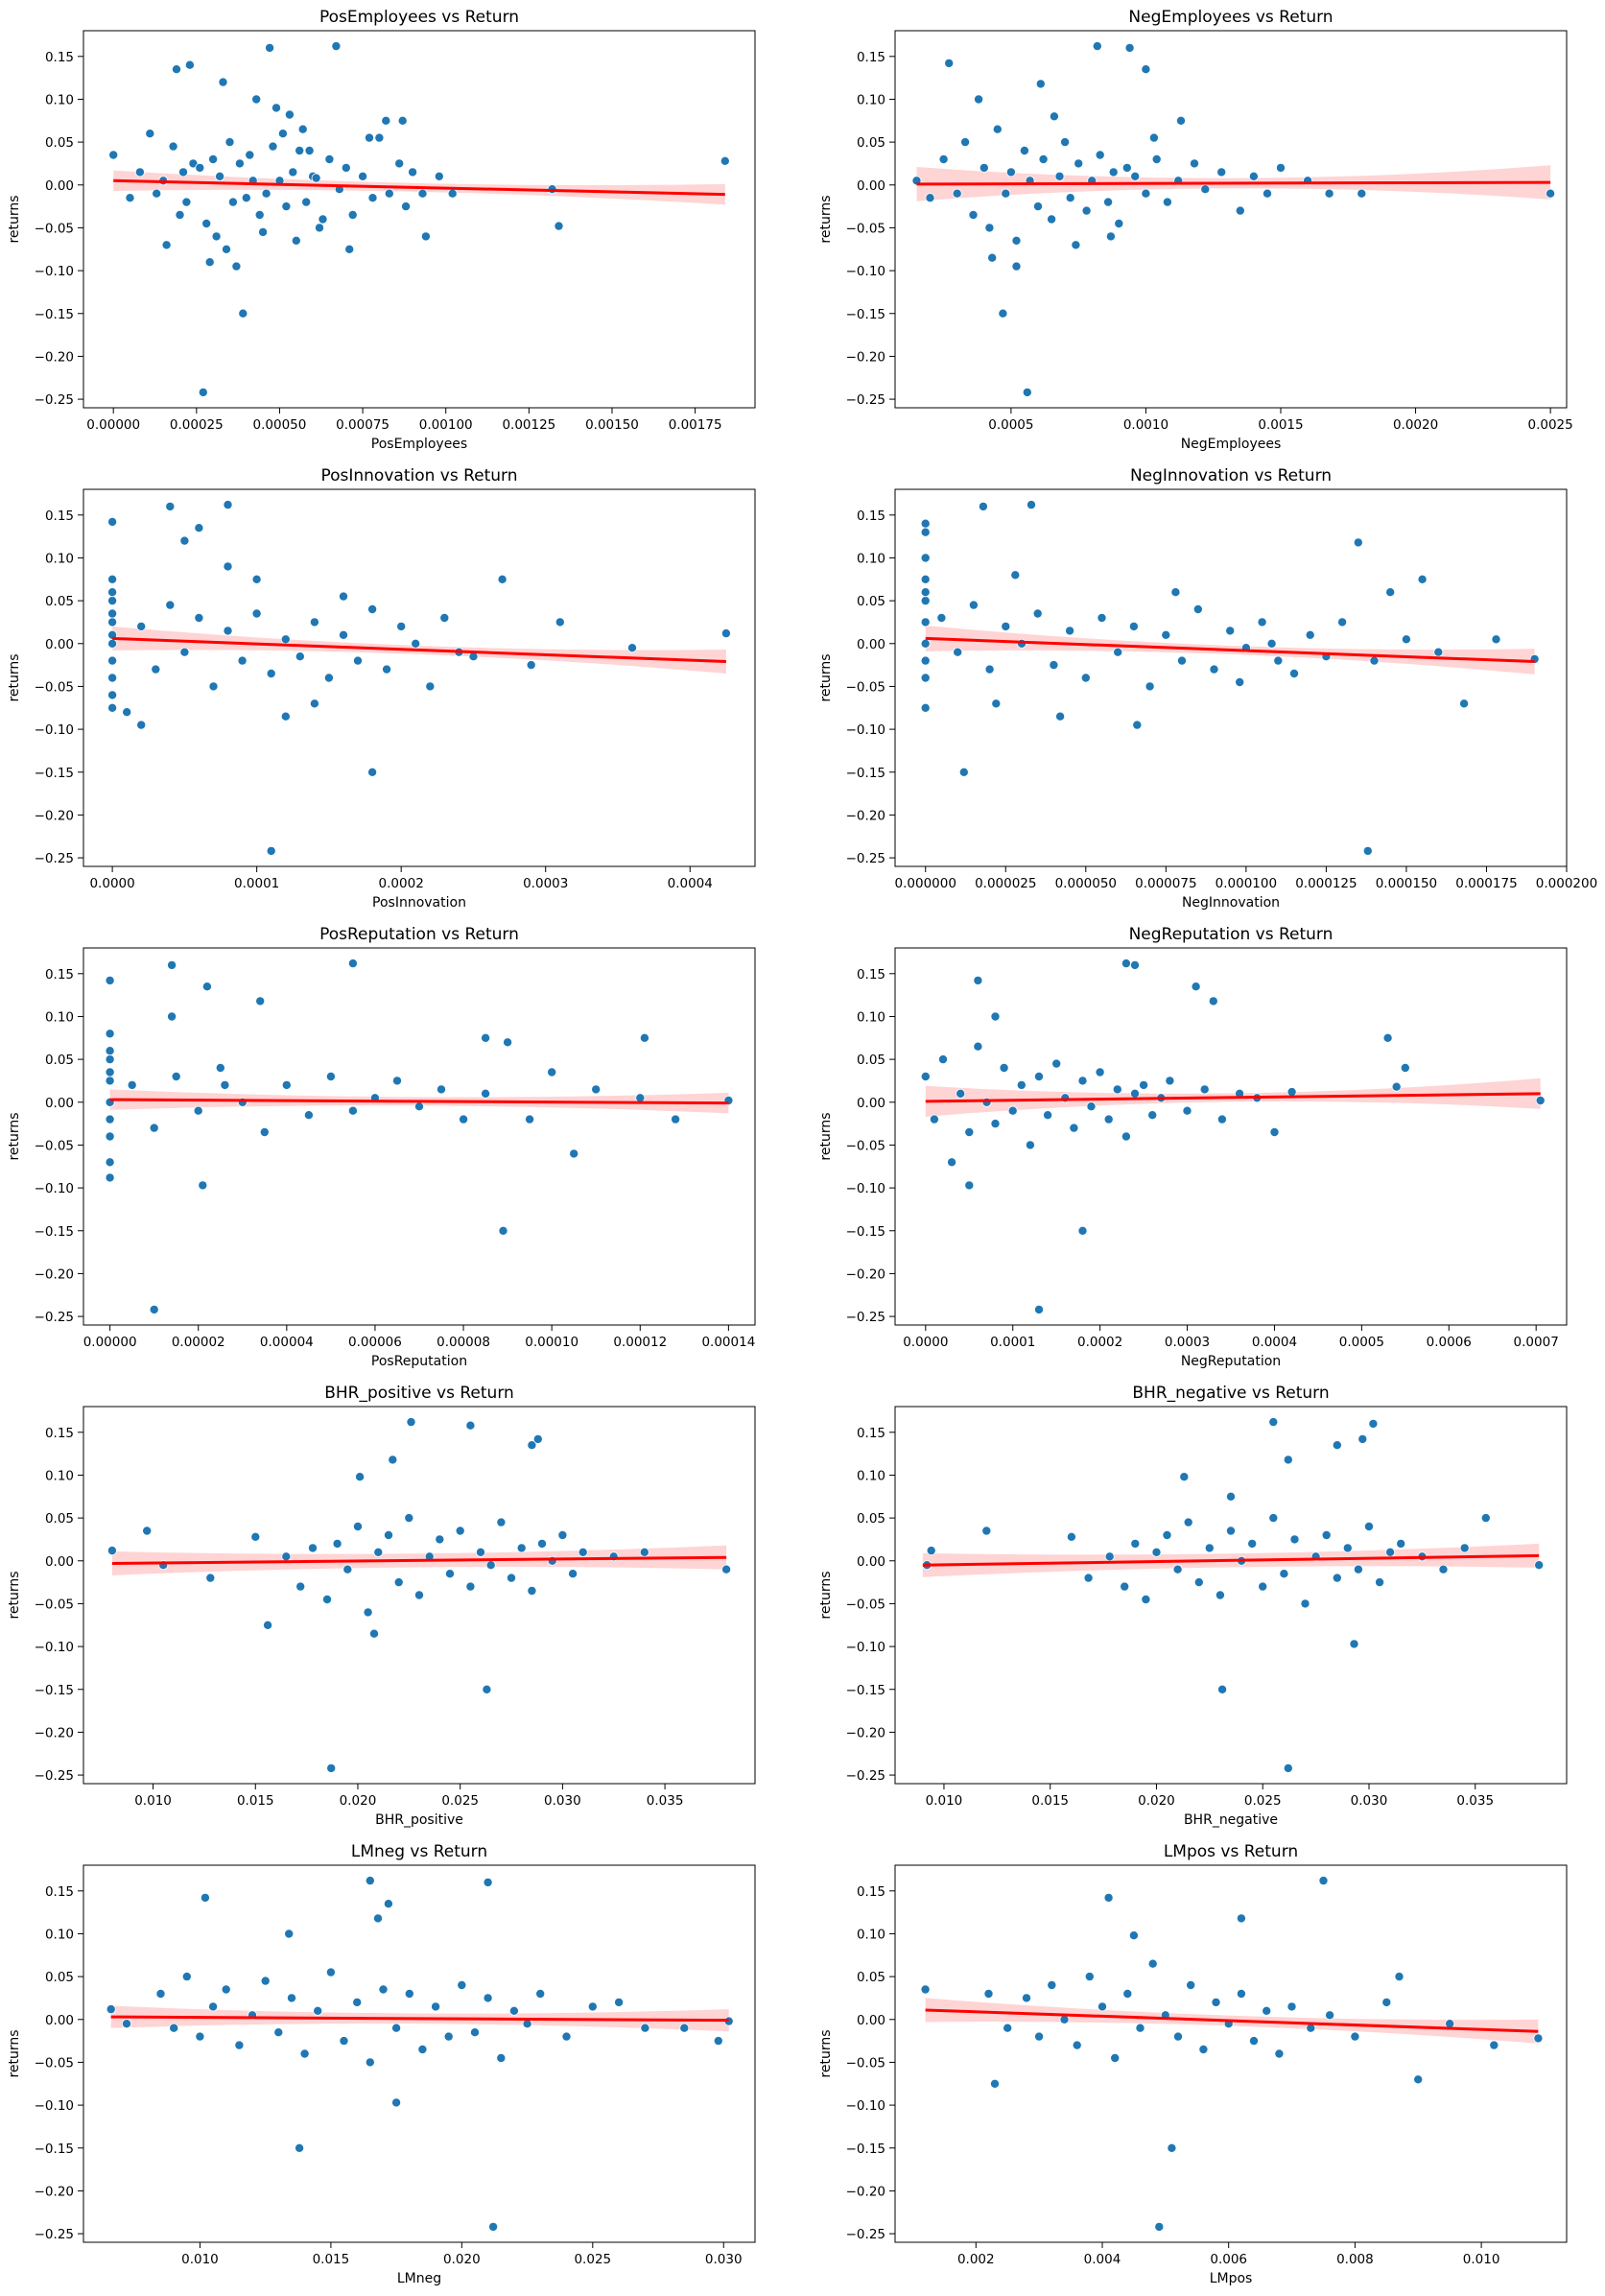 Image resolution: width=1605 pixels, height=2296 pixels. I want to click on x-tick-label: 0.000075, so click(1165, 883).